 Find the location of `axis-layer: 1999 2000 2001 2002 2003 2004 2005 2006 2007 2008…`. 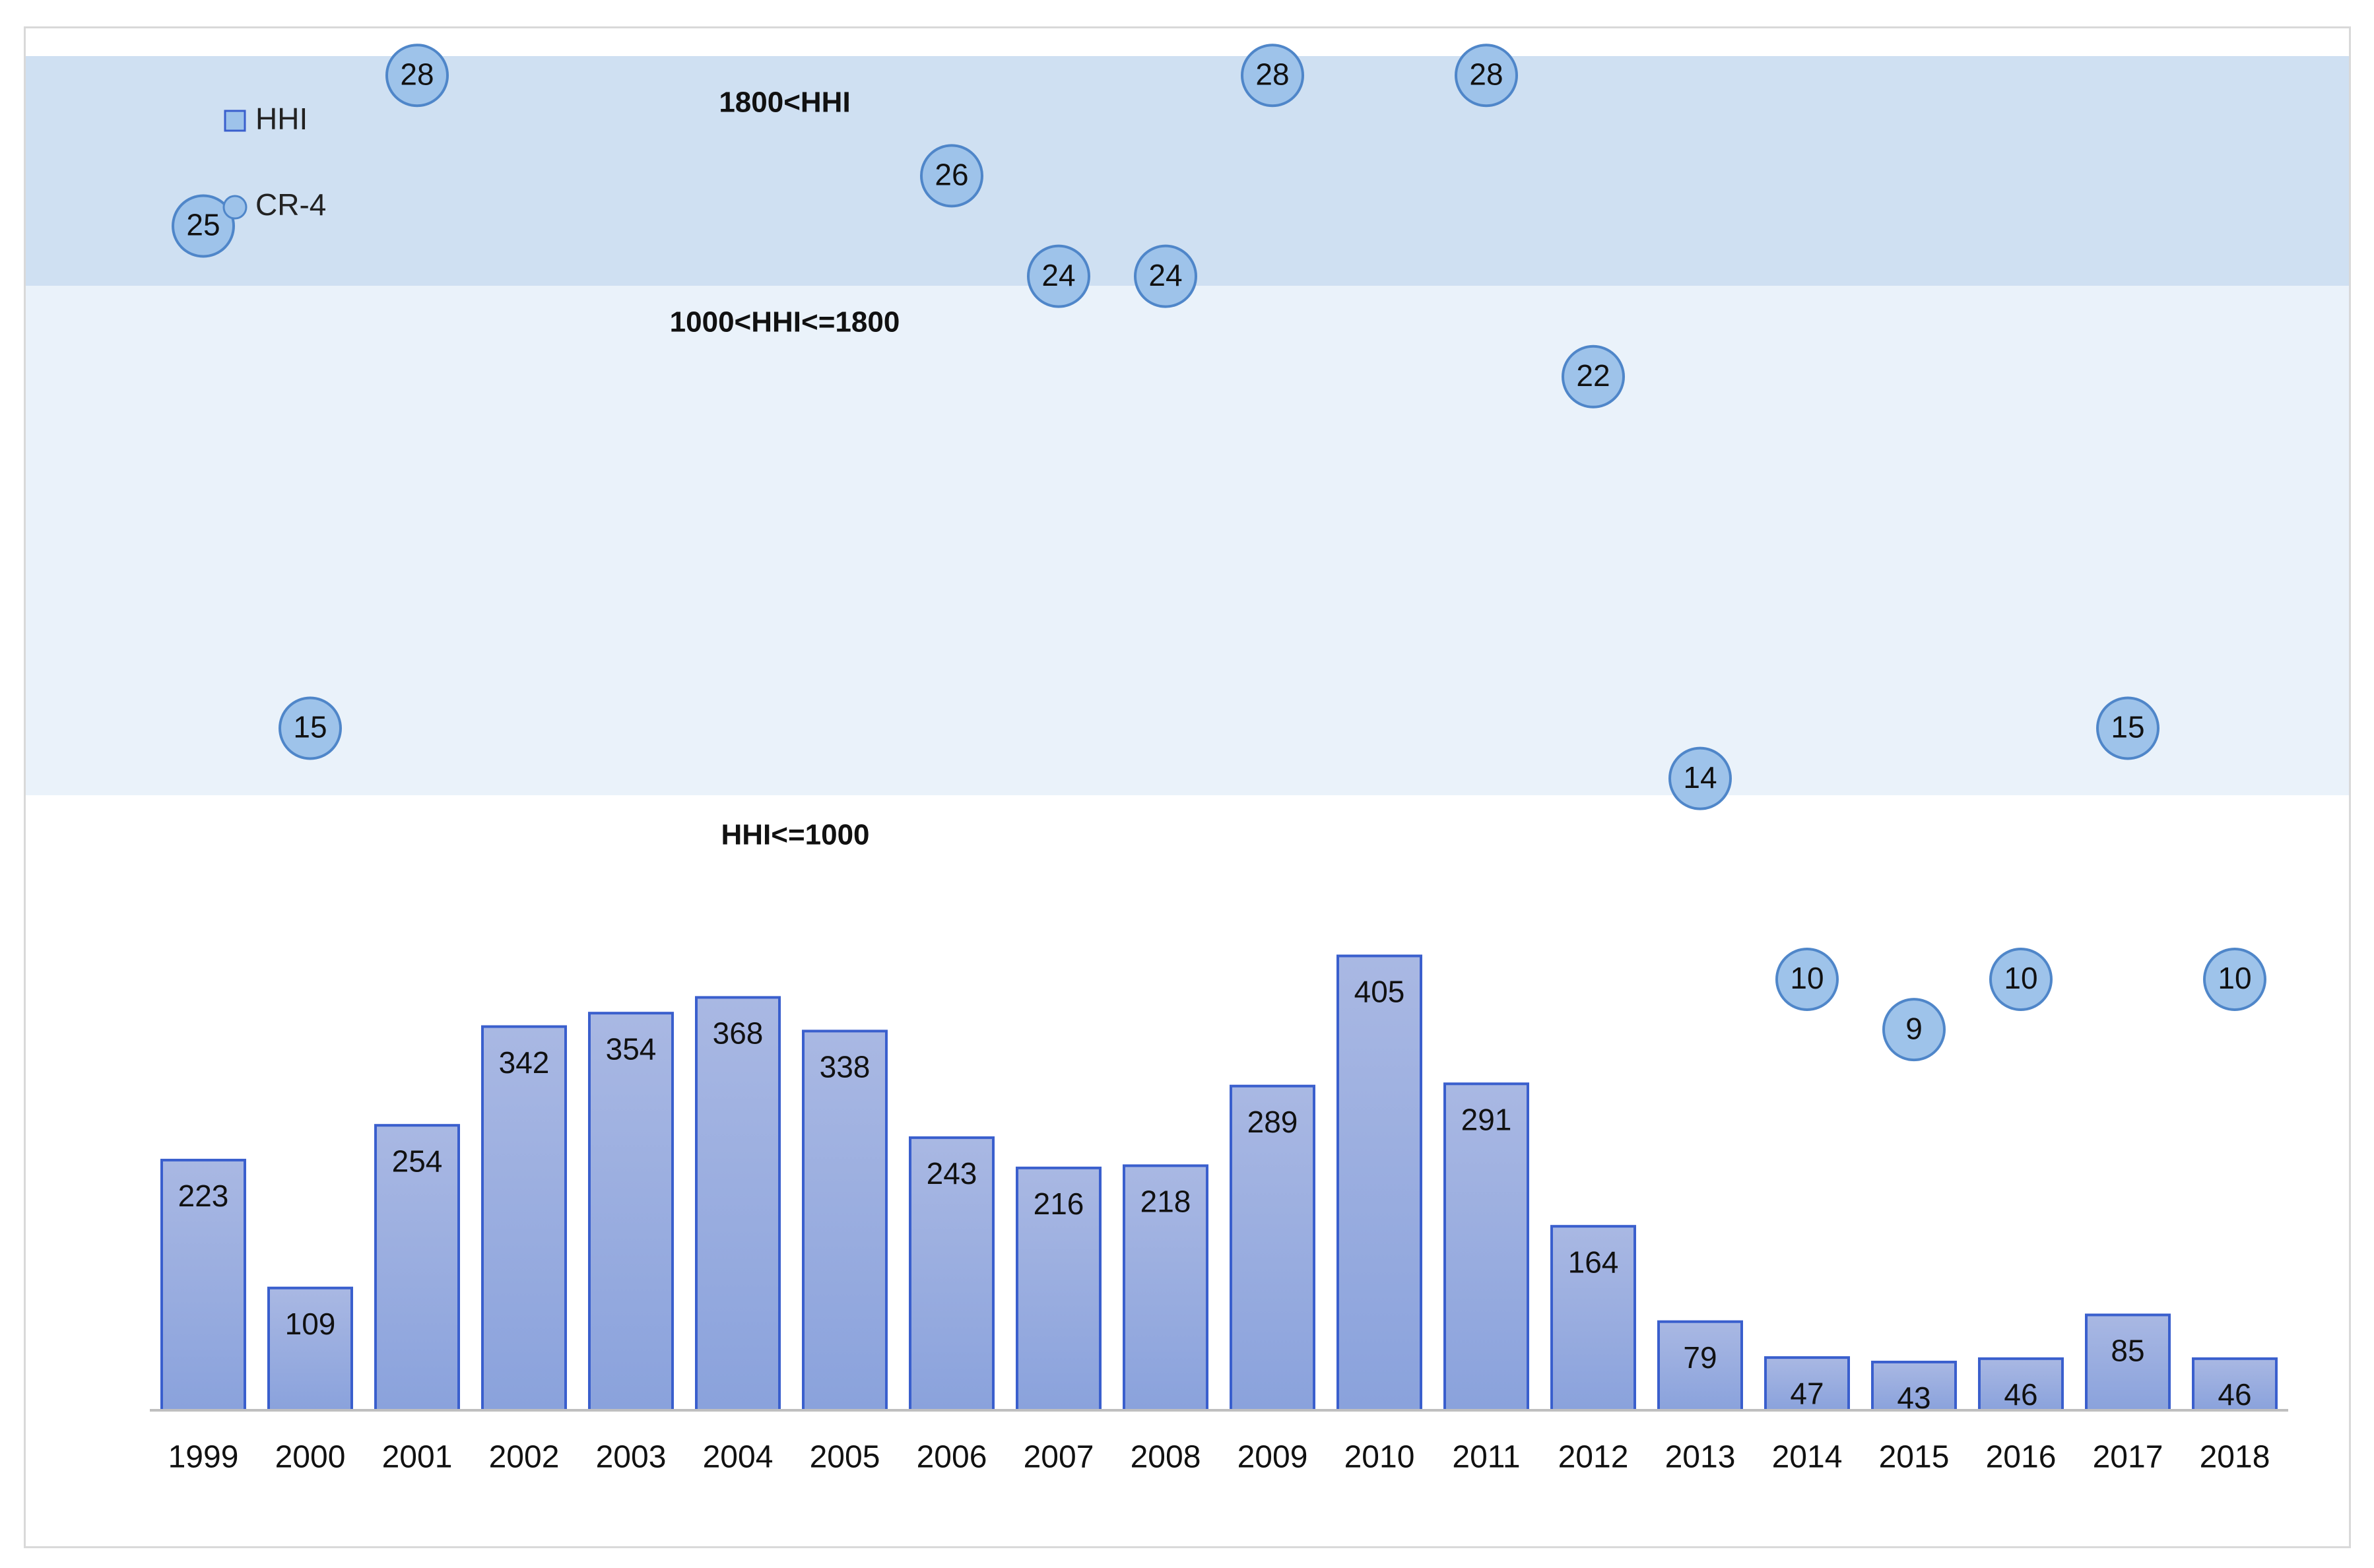

axis-layer: 1999 2000 2001 2002 2003 2004 2005 2006 2007 2008… is located at coordinates (1219, 1442).